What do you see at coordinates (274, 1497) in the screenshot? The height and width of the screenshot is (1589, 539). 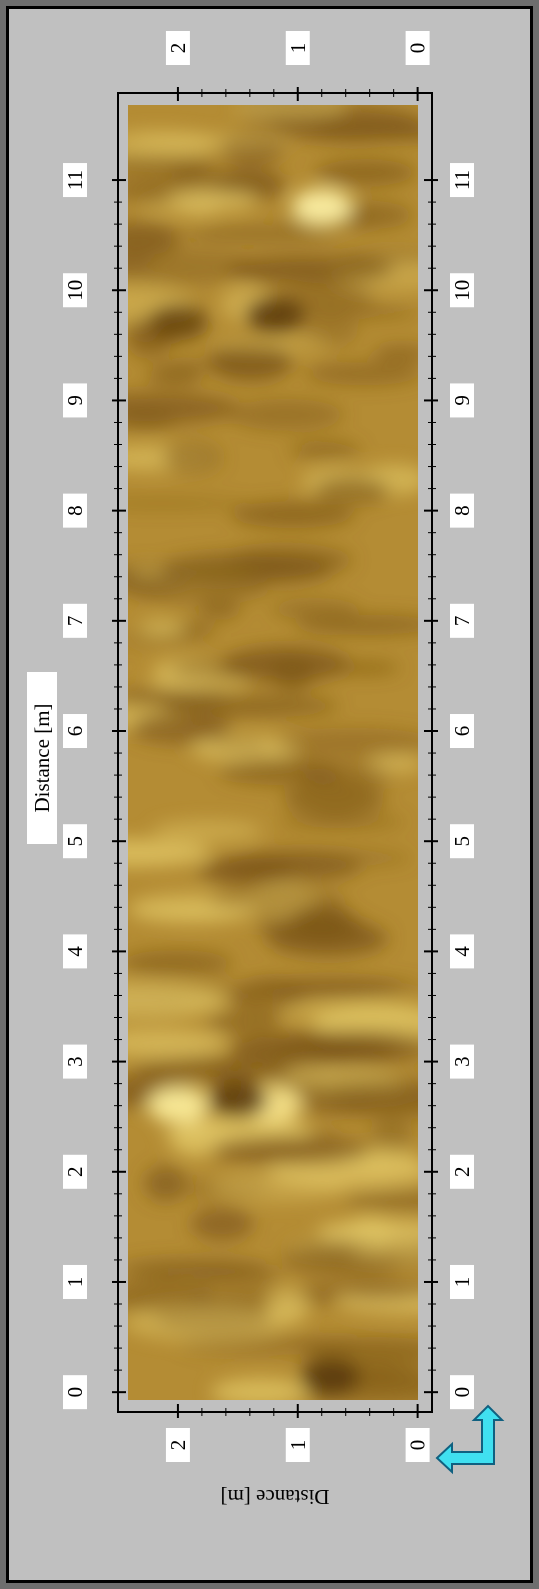 I see `y-axis-title: Distance [m]` at bounding box center [274, 1497].